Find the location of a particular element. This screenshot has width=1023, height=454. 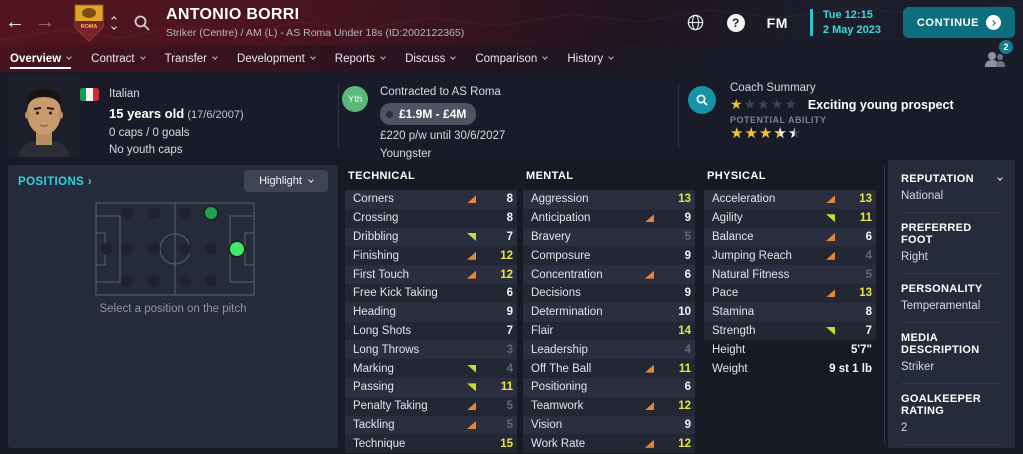

youth-caps: No youth caps is located at coordinates (146, 150).